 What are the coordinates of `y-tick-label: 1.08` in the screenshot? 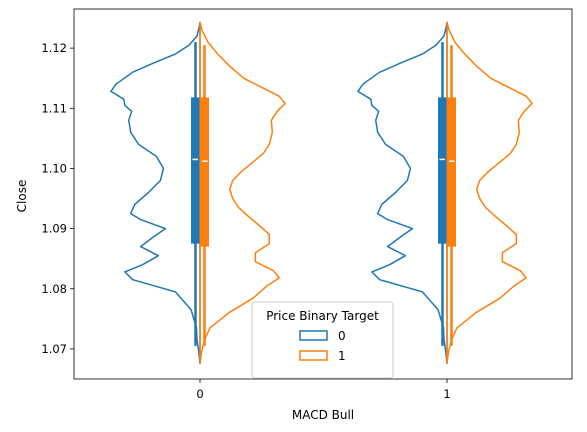 It's located at (54, 289).